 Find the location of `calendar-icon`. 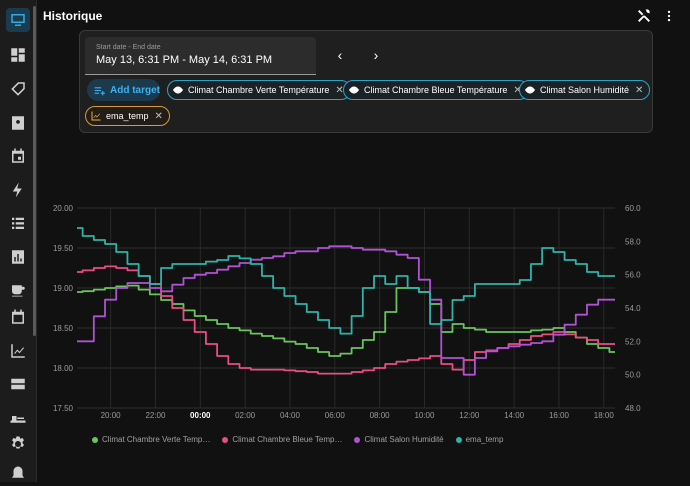

calendar-icon is located at coordinates (18, 155).